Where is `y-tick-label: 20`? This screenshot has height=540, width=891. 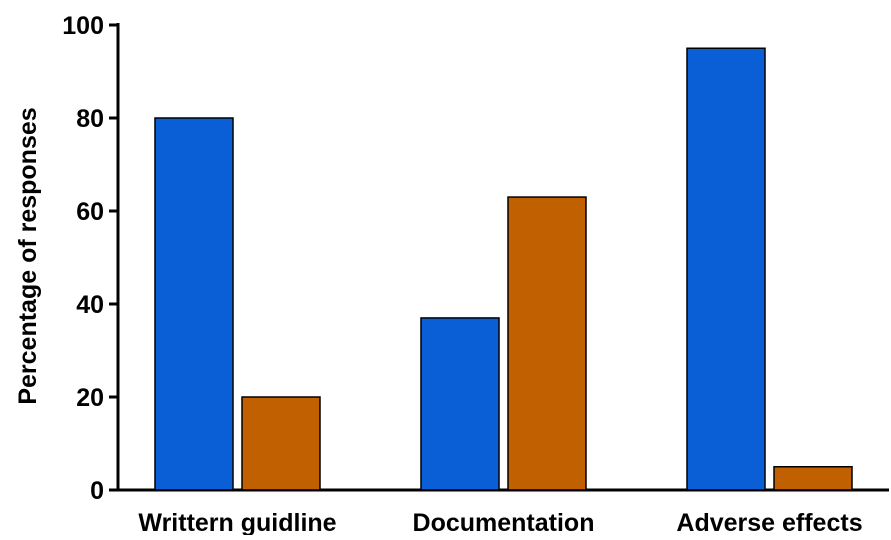 y-tick-label: 20 is located at coordinates (90, 398).